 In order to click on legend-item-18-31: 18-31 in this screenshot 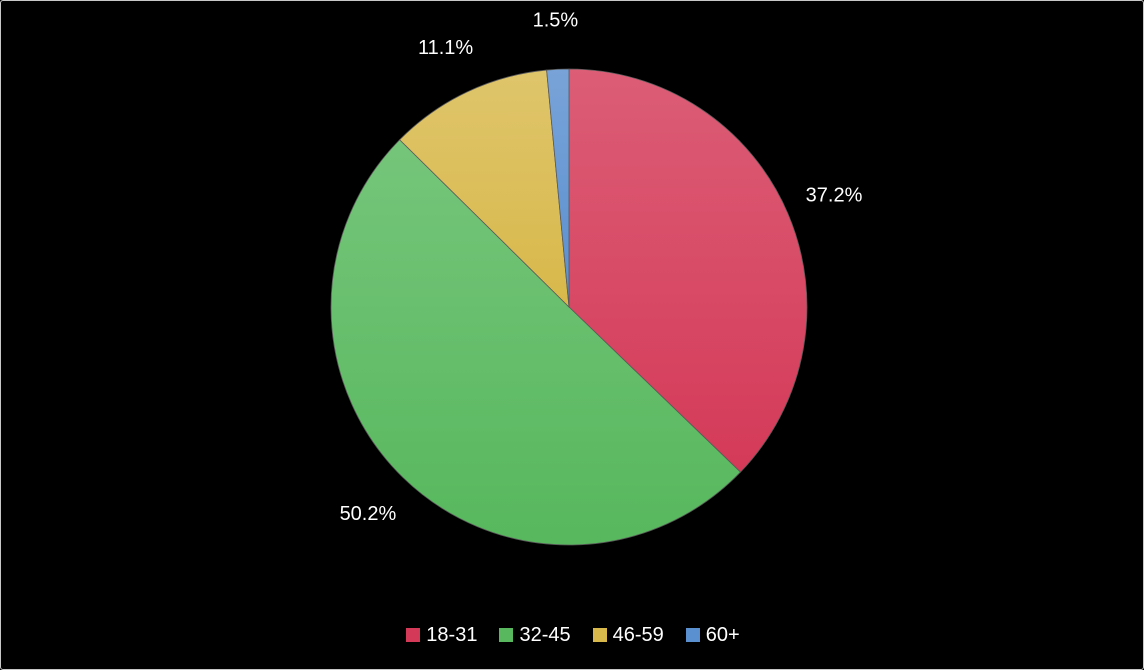, I will do `click(441, 635)`.